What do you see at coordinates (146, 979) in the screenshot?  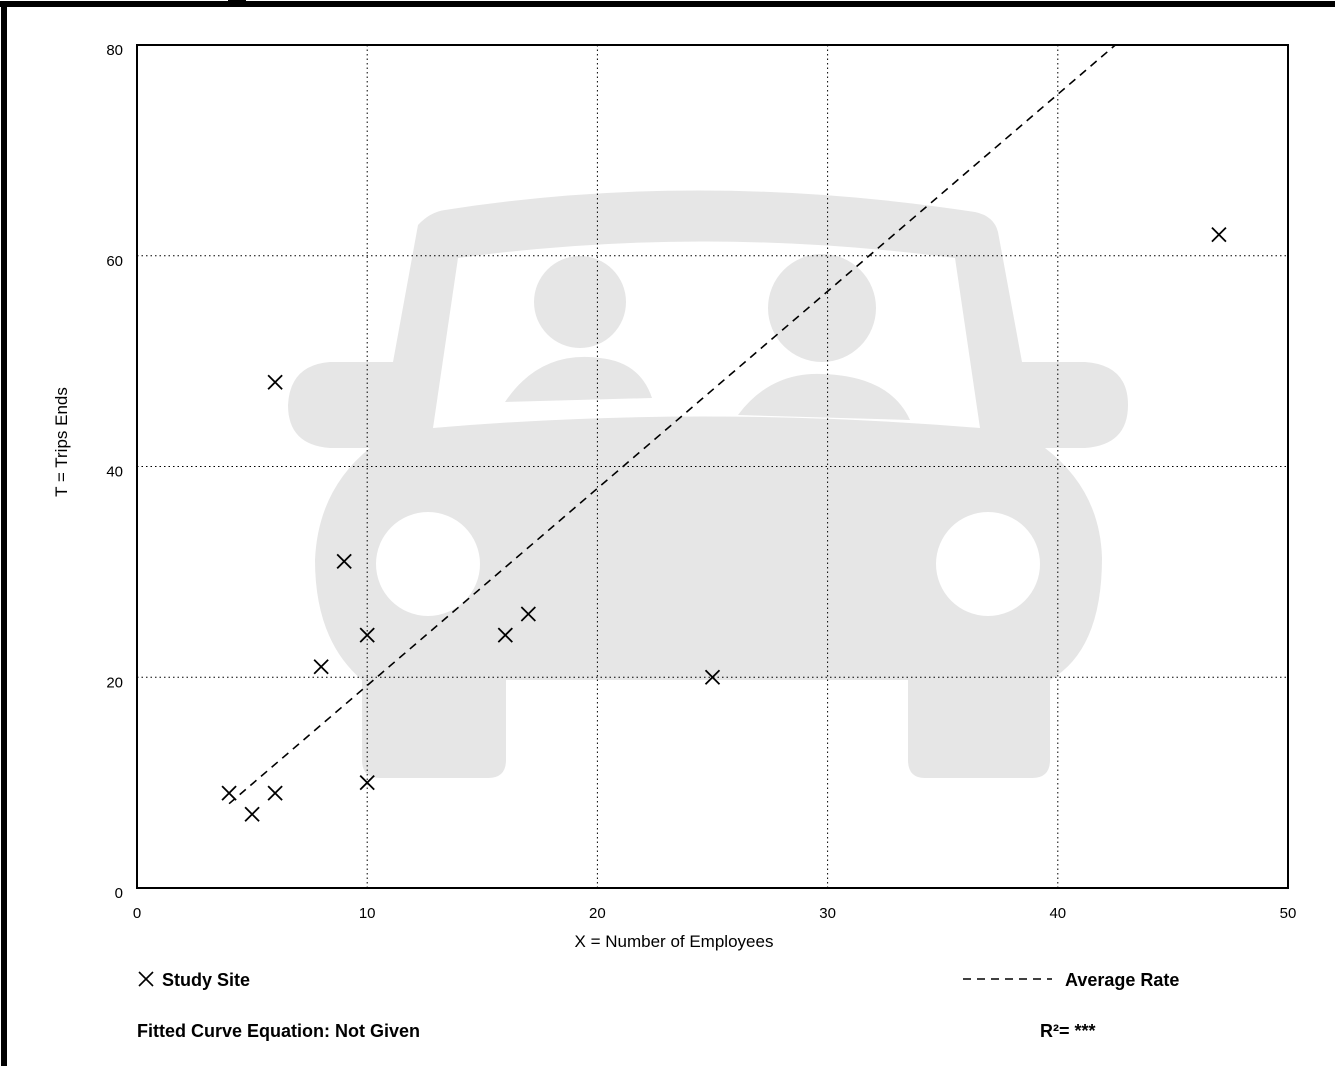 I see `legend-study-site-marker` at bounding box center [146, 979].